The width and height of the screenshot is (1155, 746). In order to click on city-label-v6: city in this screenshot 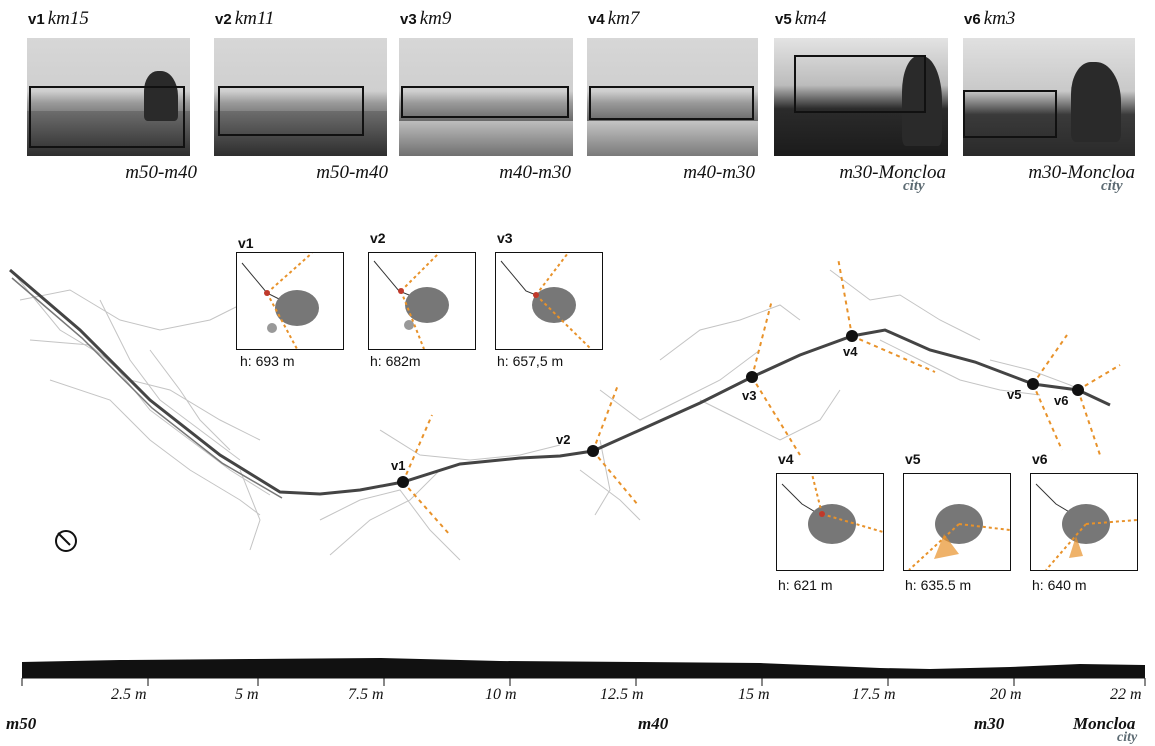, I will do `click(1112, 186)`.